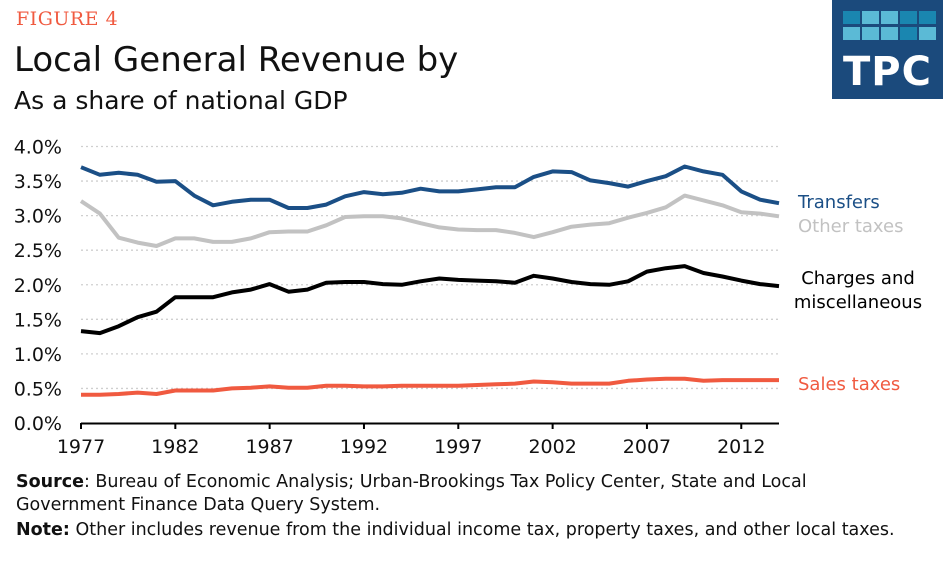  I want to click on series-line-charges, so click(430, 300).